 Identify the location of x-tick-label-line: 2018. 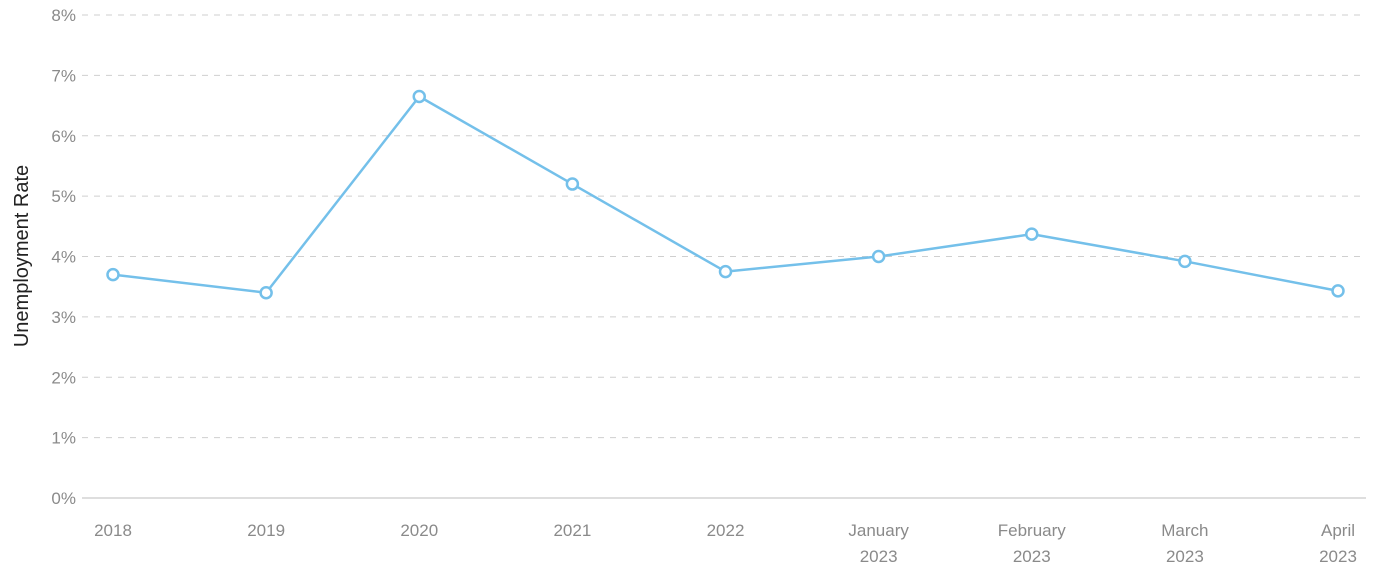
(113, 530).